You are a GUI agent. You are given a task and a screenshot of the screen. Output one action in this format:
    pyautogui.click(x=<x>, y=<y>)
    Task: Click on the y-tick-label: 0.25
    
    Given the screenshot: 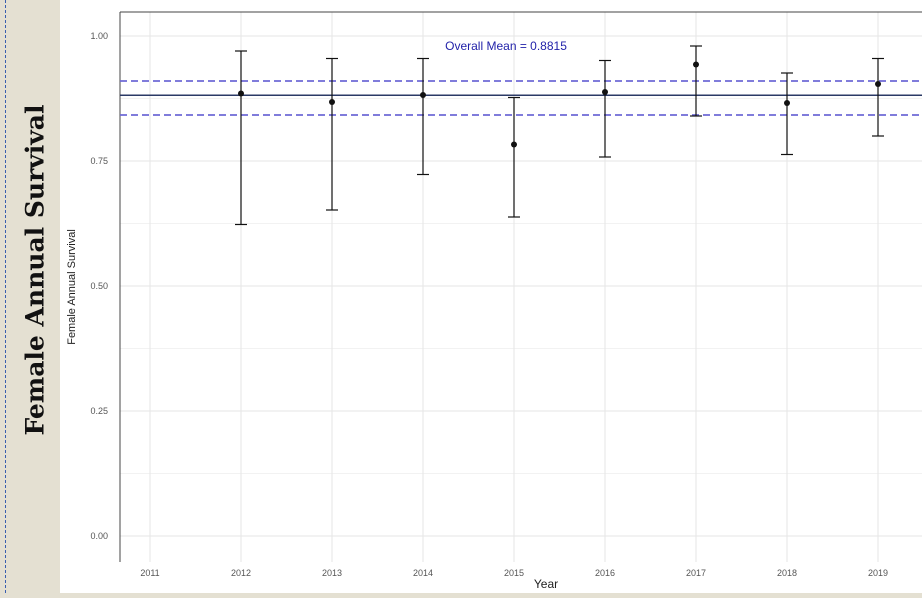 What is the action you would take?
    pyautogui.click(x=99, y=411)
    